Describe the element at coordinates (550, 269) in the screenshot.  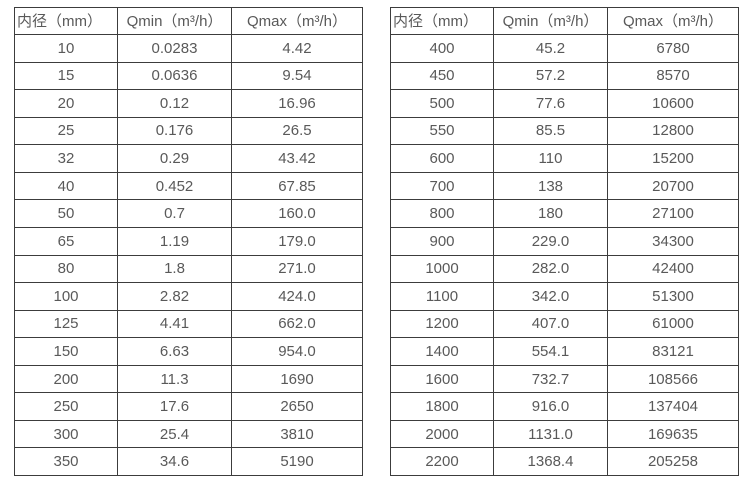
I see `qmin-cell: 282.0` at that location.